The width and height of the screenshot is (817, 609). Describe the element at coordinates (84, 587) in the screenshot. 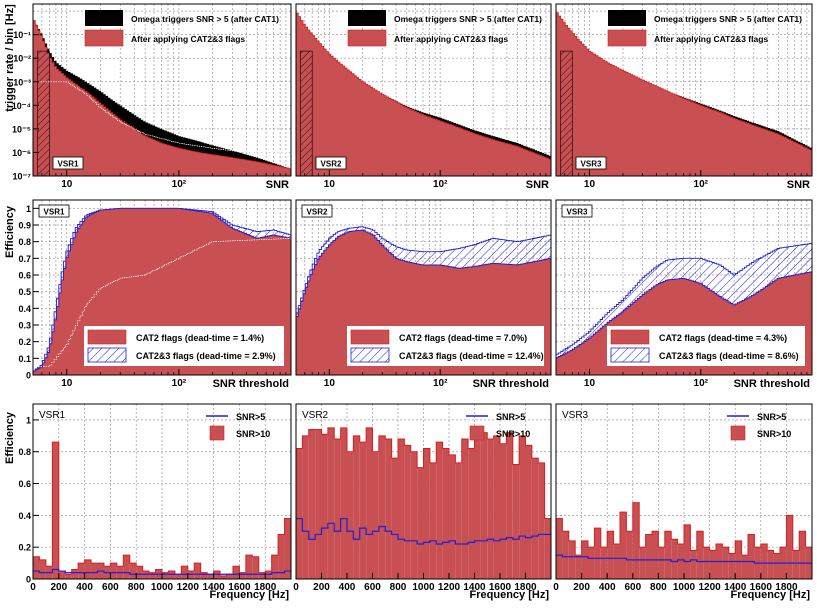

I see `x-tick-label: 400` at that location.